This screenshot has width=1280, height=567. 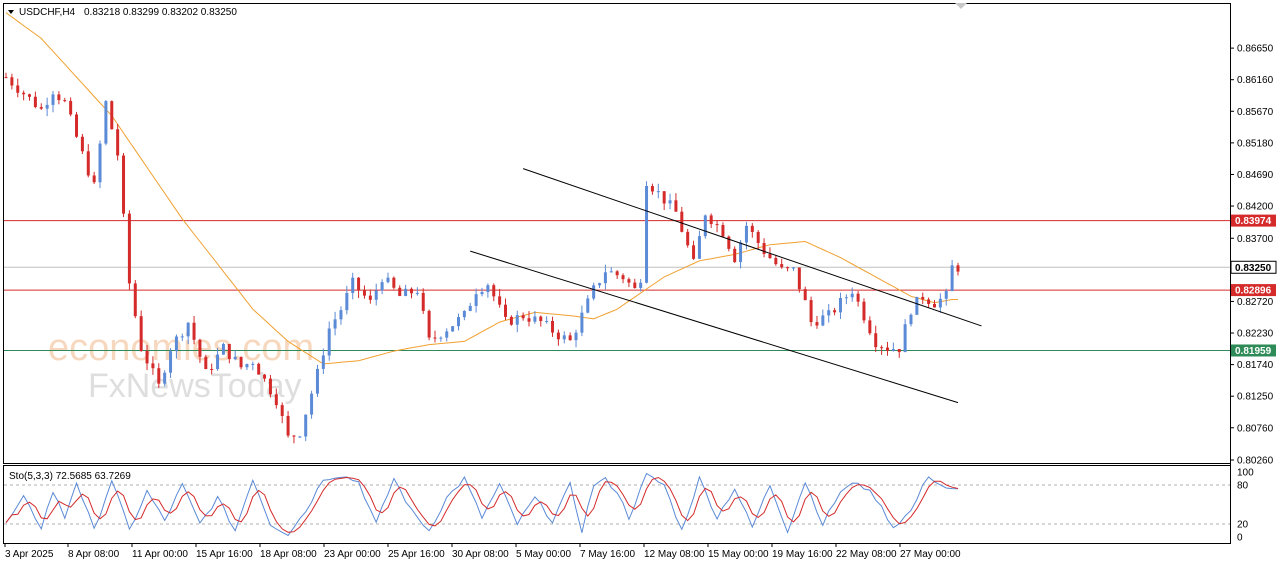 What do you see at coordinates (1255, 428) in the screenshot?
I see `price-tick-label: 0.80760` at bounding box center [1255, 428].